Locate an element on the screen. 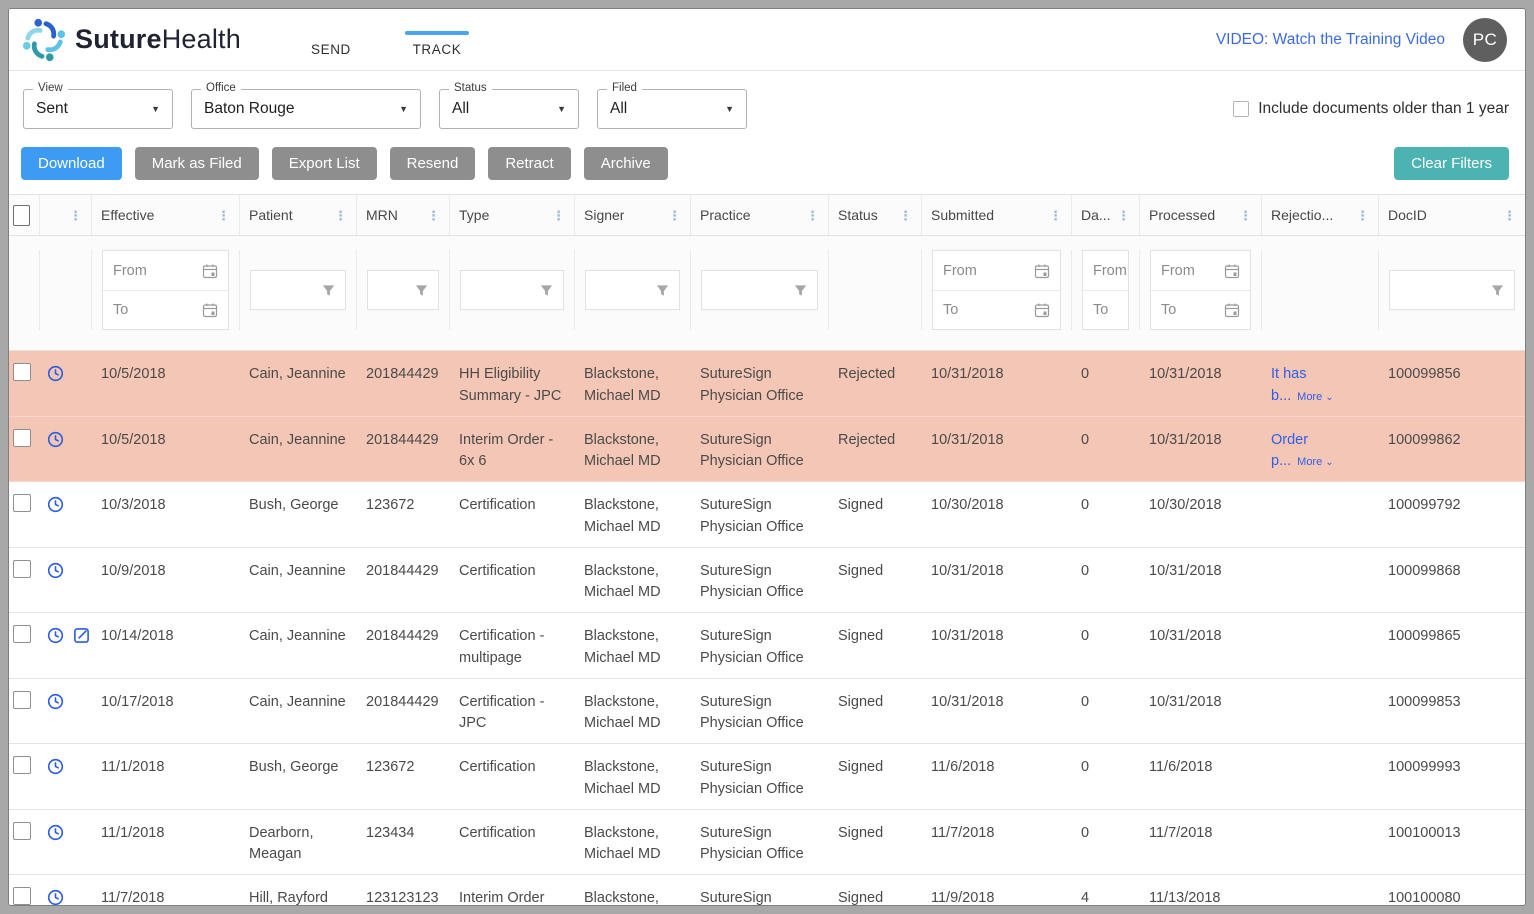 This screenshot has height=914, width=1534. column-header-rejection: Rejectio... ⋮ is located at coordinates (1319, 215).